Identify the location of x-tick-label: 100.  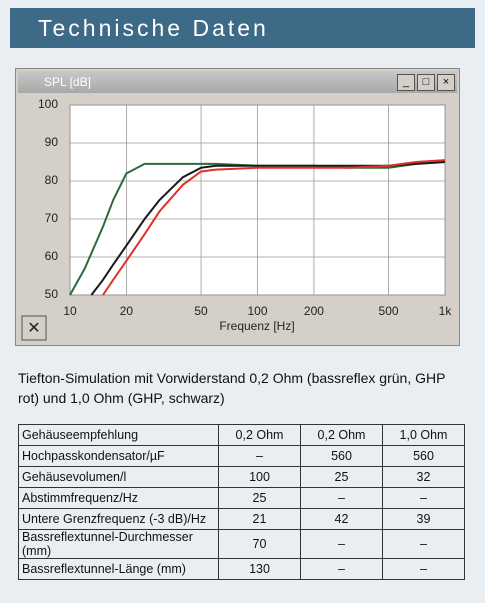
(257, 311).